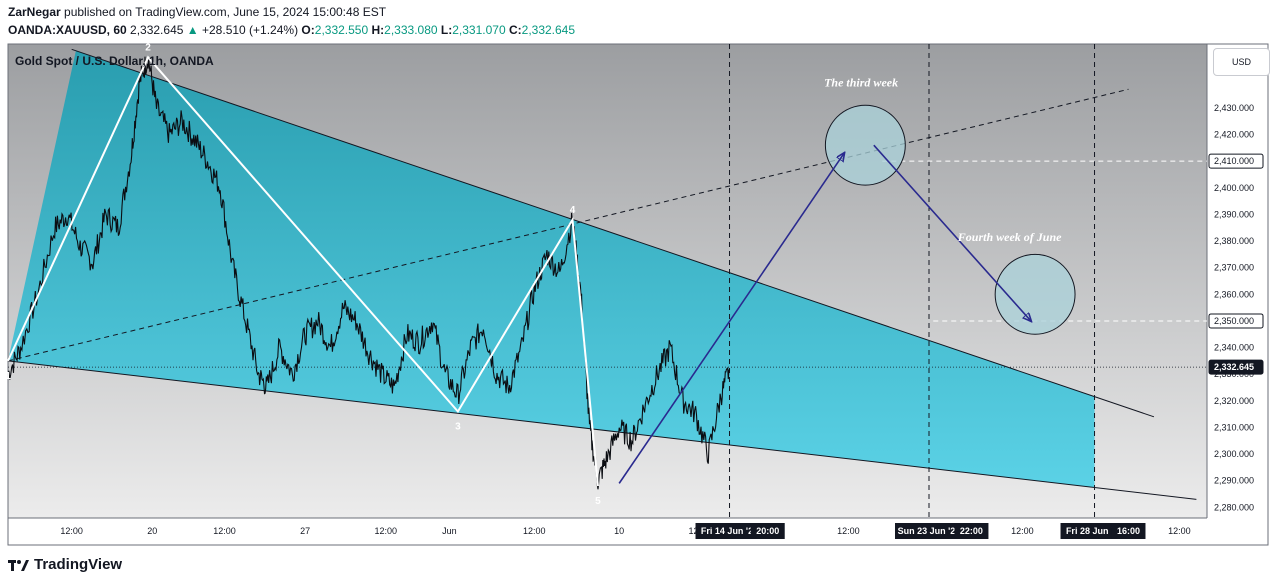 This screenshot has width=1275, height=582. What do you see at coordinates (1234, 481) in the screenshot?
I see `y-tick-label: 2,290.000` at bounding box center [1234, 481].